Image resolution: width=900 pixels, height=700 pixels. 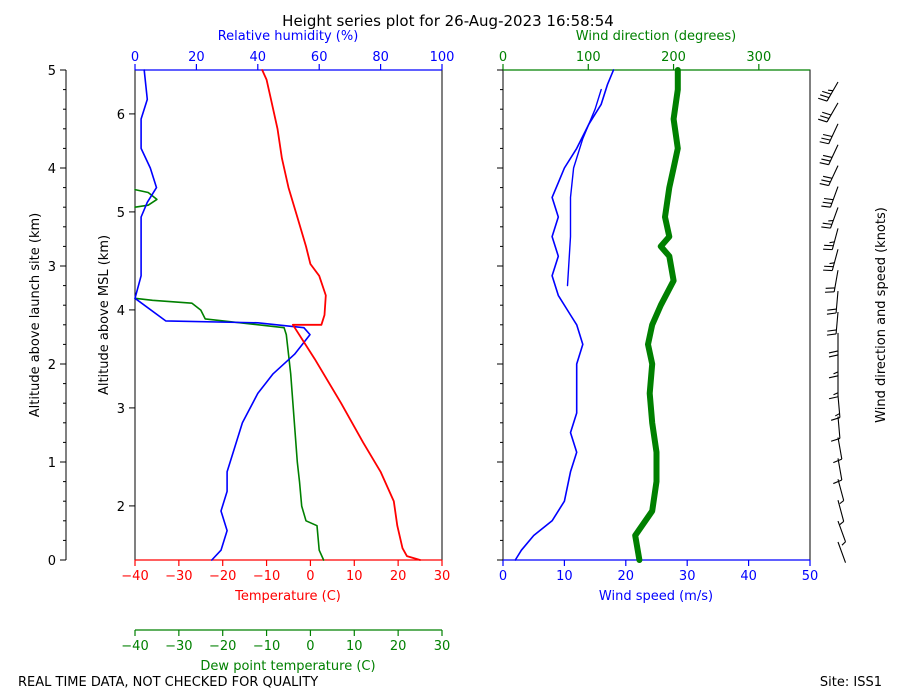 I want to click on dewpoint-tick-label: 30, so click(x=442, y=646).